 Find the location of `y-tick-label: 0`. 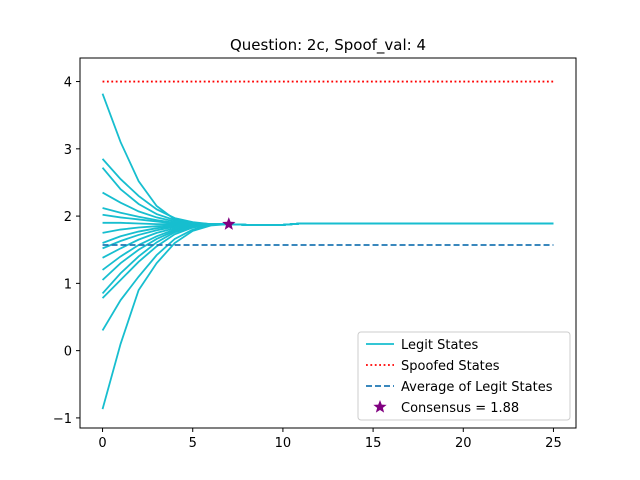

y-tick-label: 0 is located at coordinates (68, 352).